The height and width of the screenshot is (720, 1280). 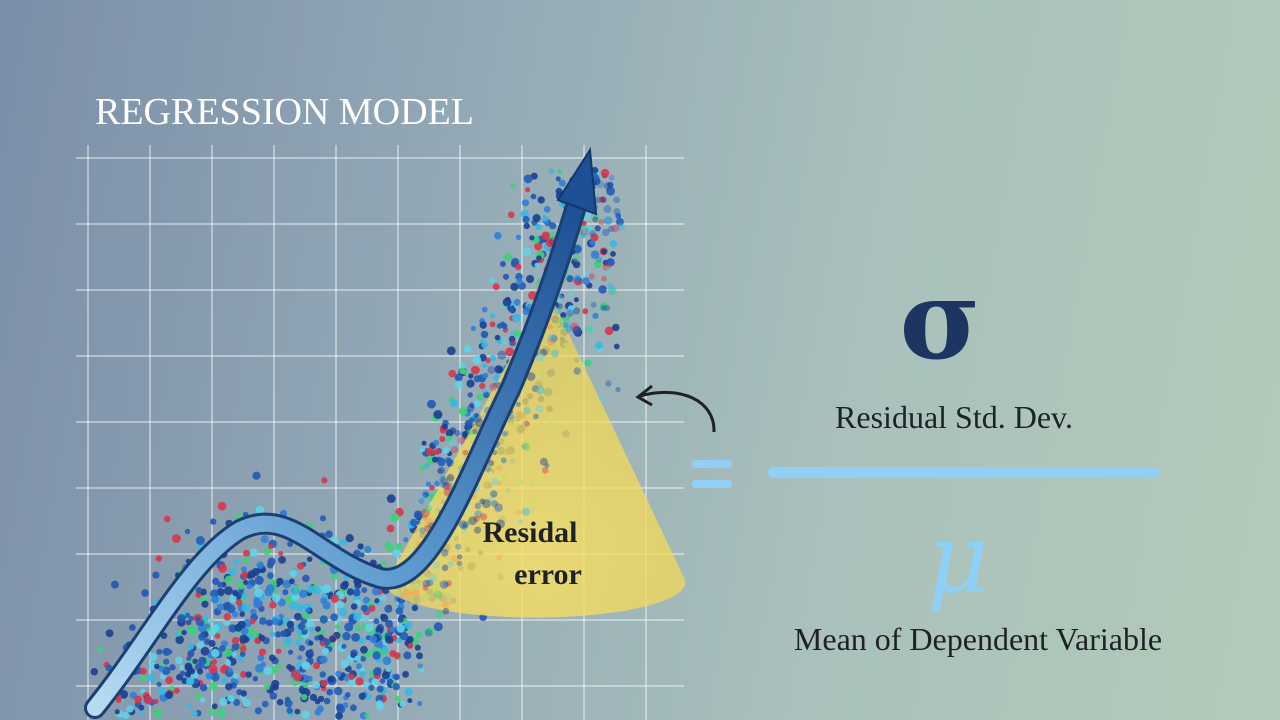 I want to click on denominator-label: Mean of Dependent Variable, so click(x=978, y=639).